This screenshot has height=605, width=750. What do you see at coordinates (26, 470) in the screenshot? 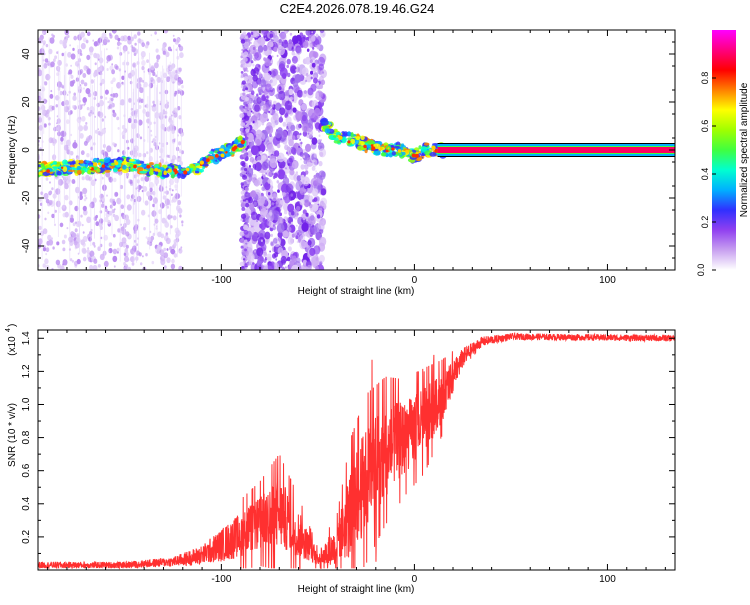
I see `snr-ytick-label: 0.6` at bounding box center [26, 470].